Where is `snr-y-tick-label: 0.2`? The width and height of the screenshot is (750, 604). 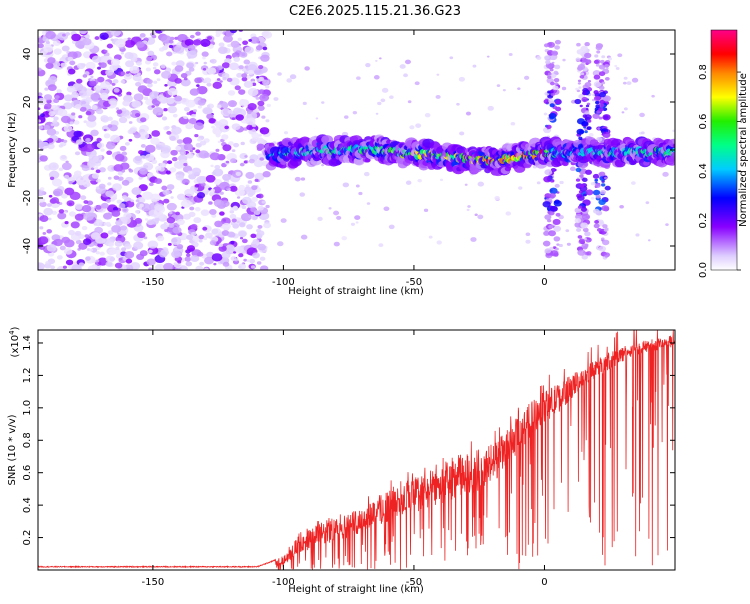 snr-y-tick-label: 0.2 is located at coordinates (27, 538).